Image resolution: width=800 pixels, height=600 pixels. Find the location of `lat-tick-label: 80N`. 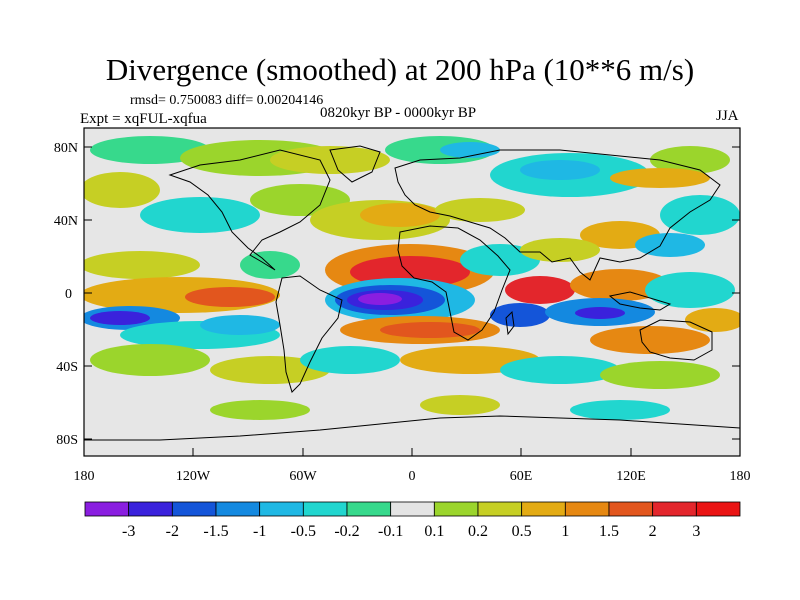

lat-tick-label: 80N is located at coordinates (66, 148).